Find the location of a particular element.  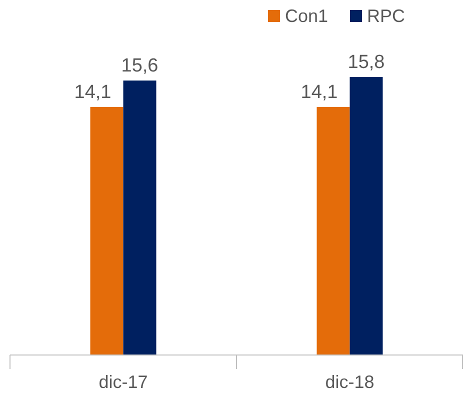

x-tick-label: dic-18 is located at coordinates (349, 382).